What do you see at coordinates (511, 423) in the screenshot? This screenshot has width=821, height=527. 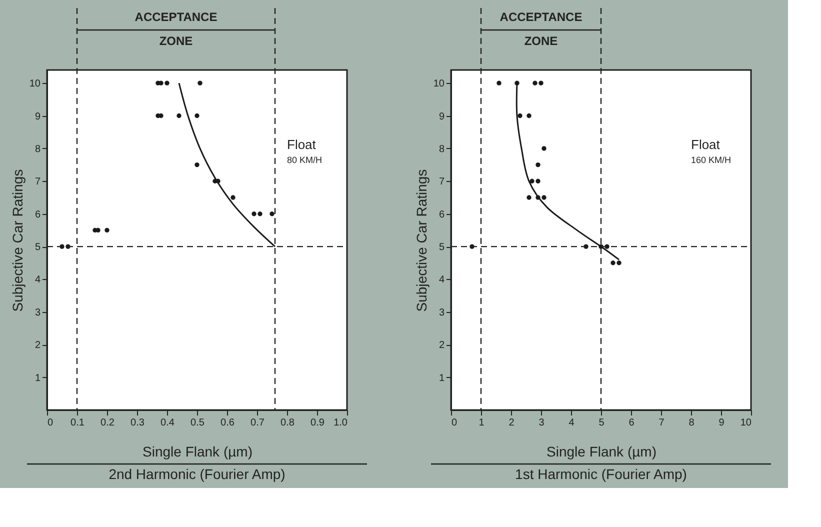 I see `x-tick-label: 2` at bounding box center [511, 423].